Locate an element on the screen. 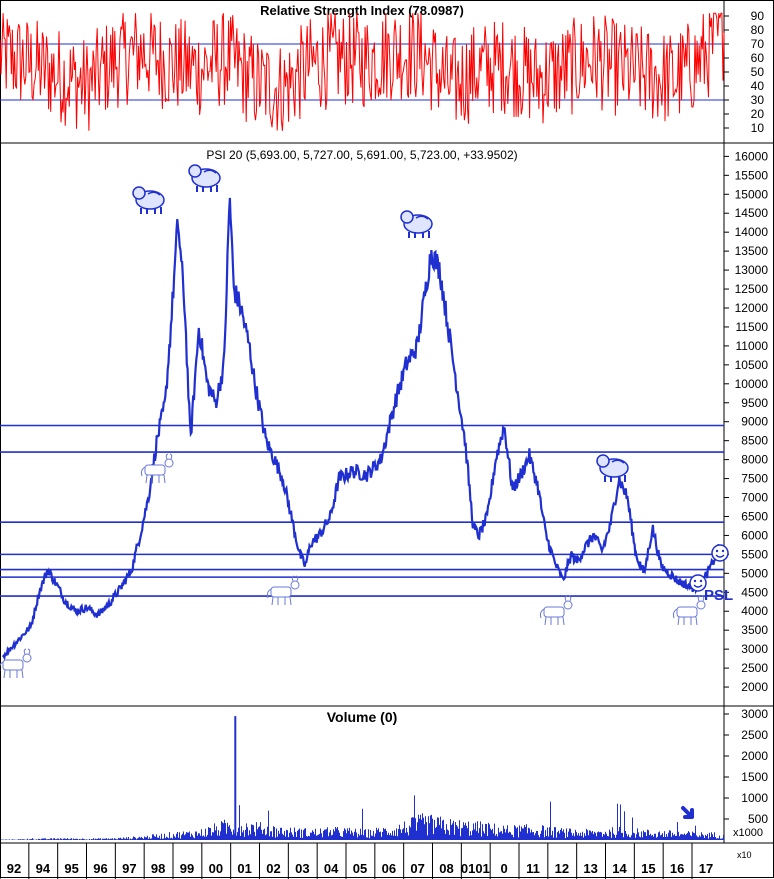 The height and width of the screenshot is (879, 774). rsi-y-tick-label: 50 is located at coordinates (758, 72).